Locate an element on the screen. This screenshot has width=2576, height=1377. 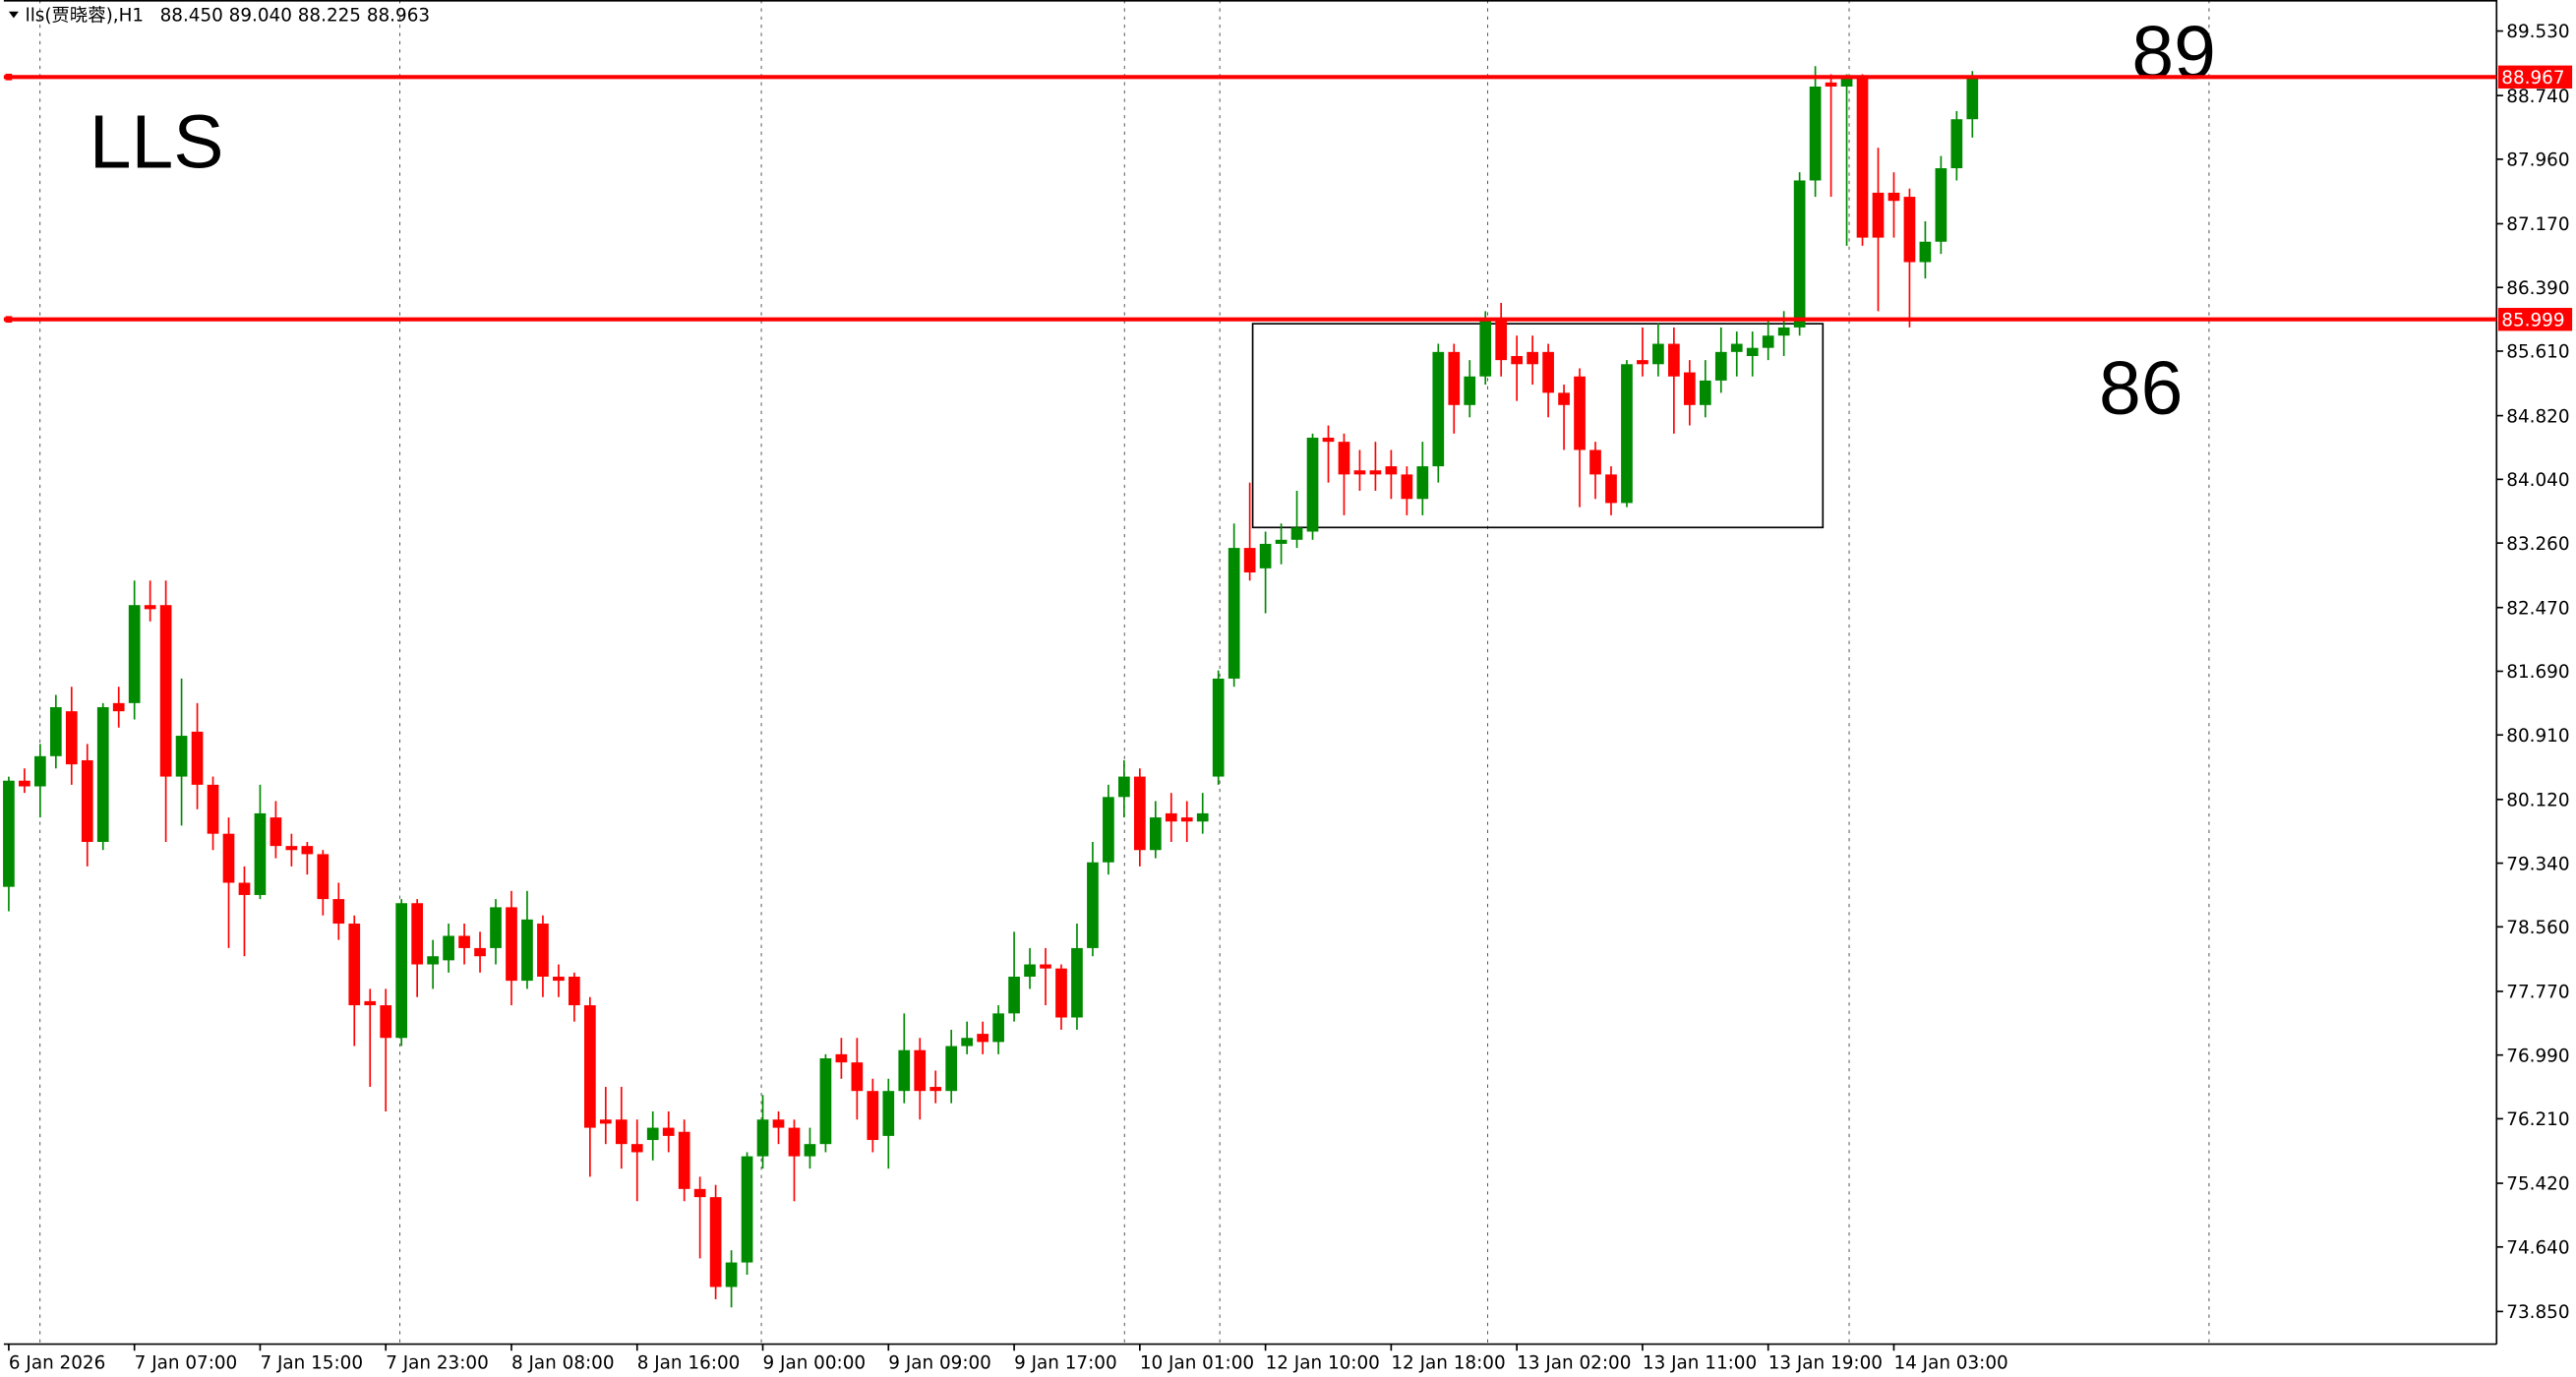
y-tick-label: 84.040 is located at coordinates (2537, 480).